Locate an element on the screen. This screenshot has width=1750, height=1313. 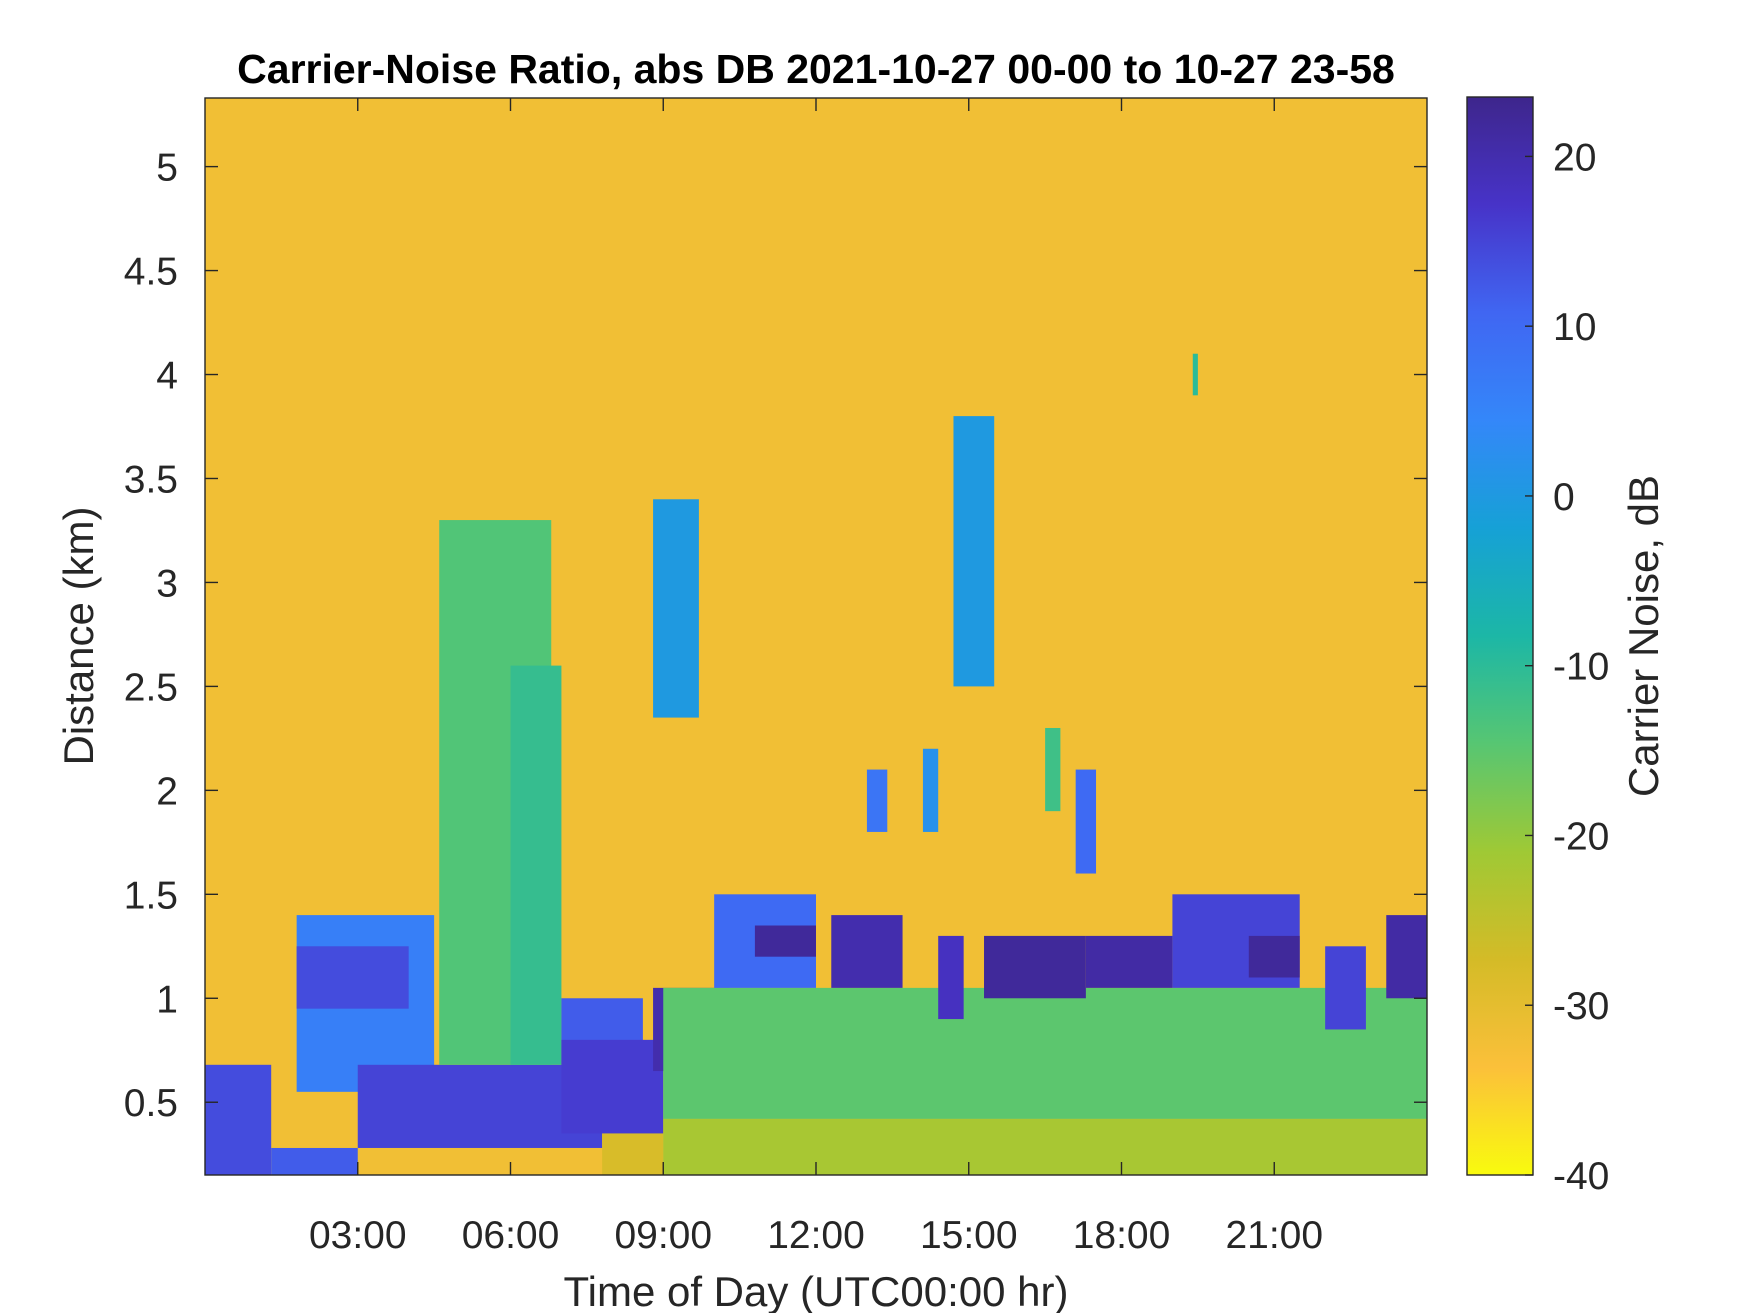
x-axis-label: Time of Day (UTC00:00 hr) is located at coordinates (816, 1290).